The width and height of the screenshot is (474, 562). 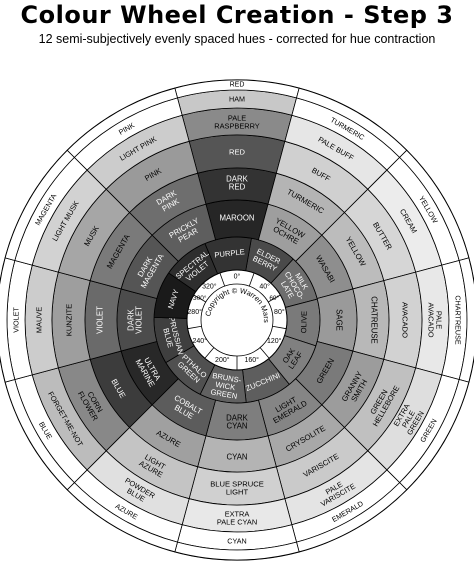 I want to click on segment-label-line: PURPLE, so click(x=229, y=253).